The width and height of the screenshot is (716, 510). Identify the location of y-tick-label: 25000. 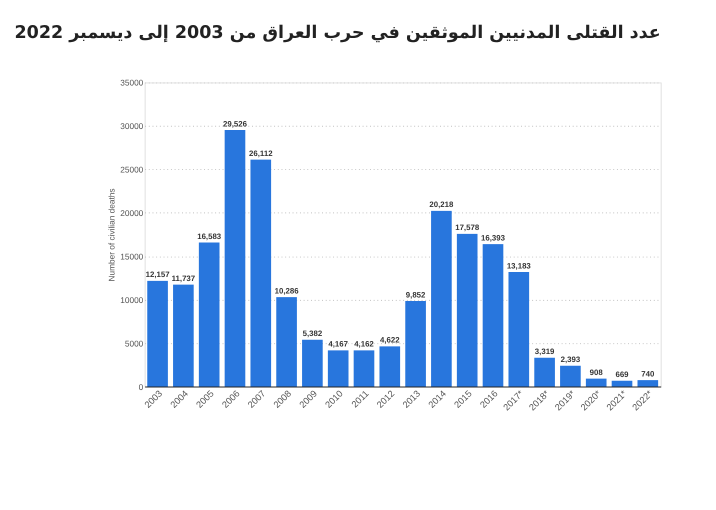
(132, 169).